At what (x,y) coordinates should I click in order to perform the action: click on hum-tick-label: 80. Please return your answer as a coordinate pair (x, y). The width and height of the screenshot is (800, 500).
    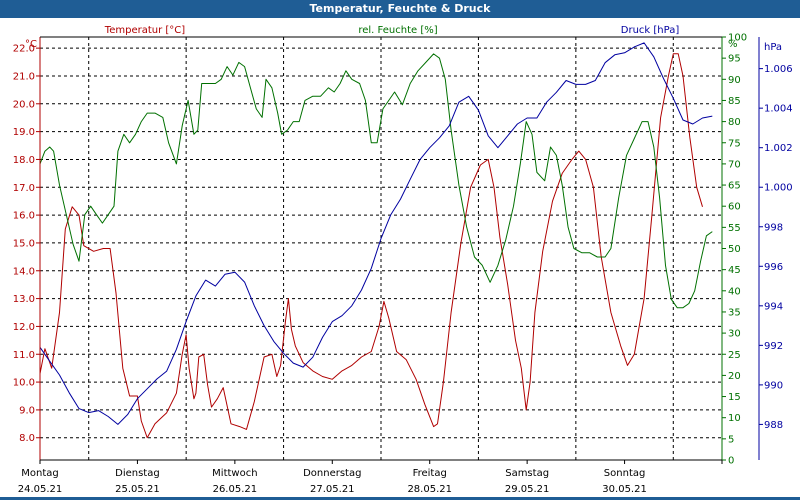
    Looking at the image, I should click on (734, 122).